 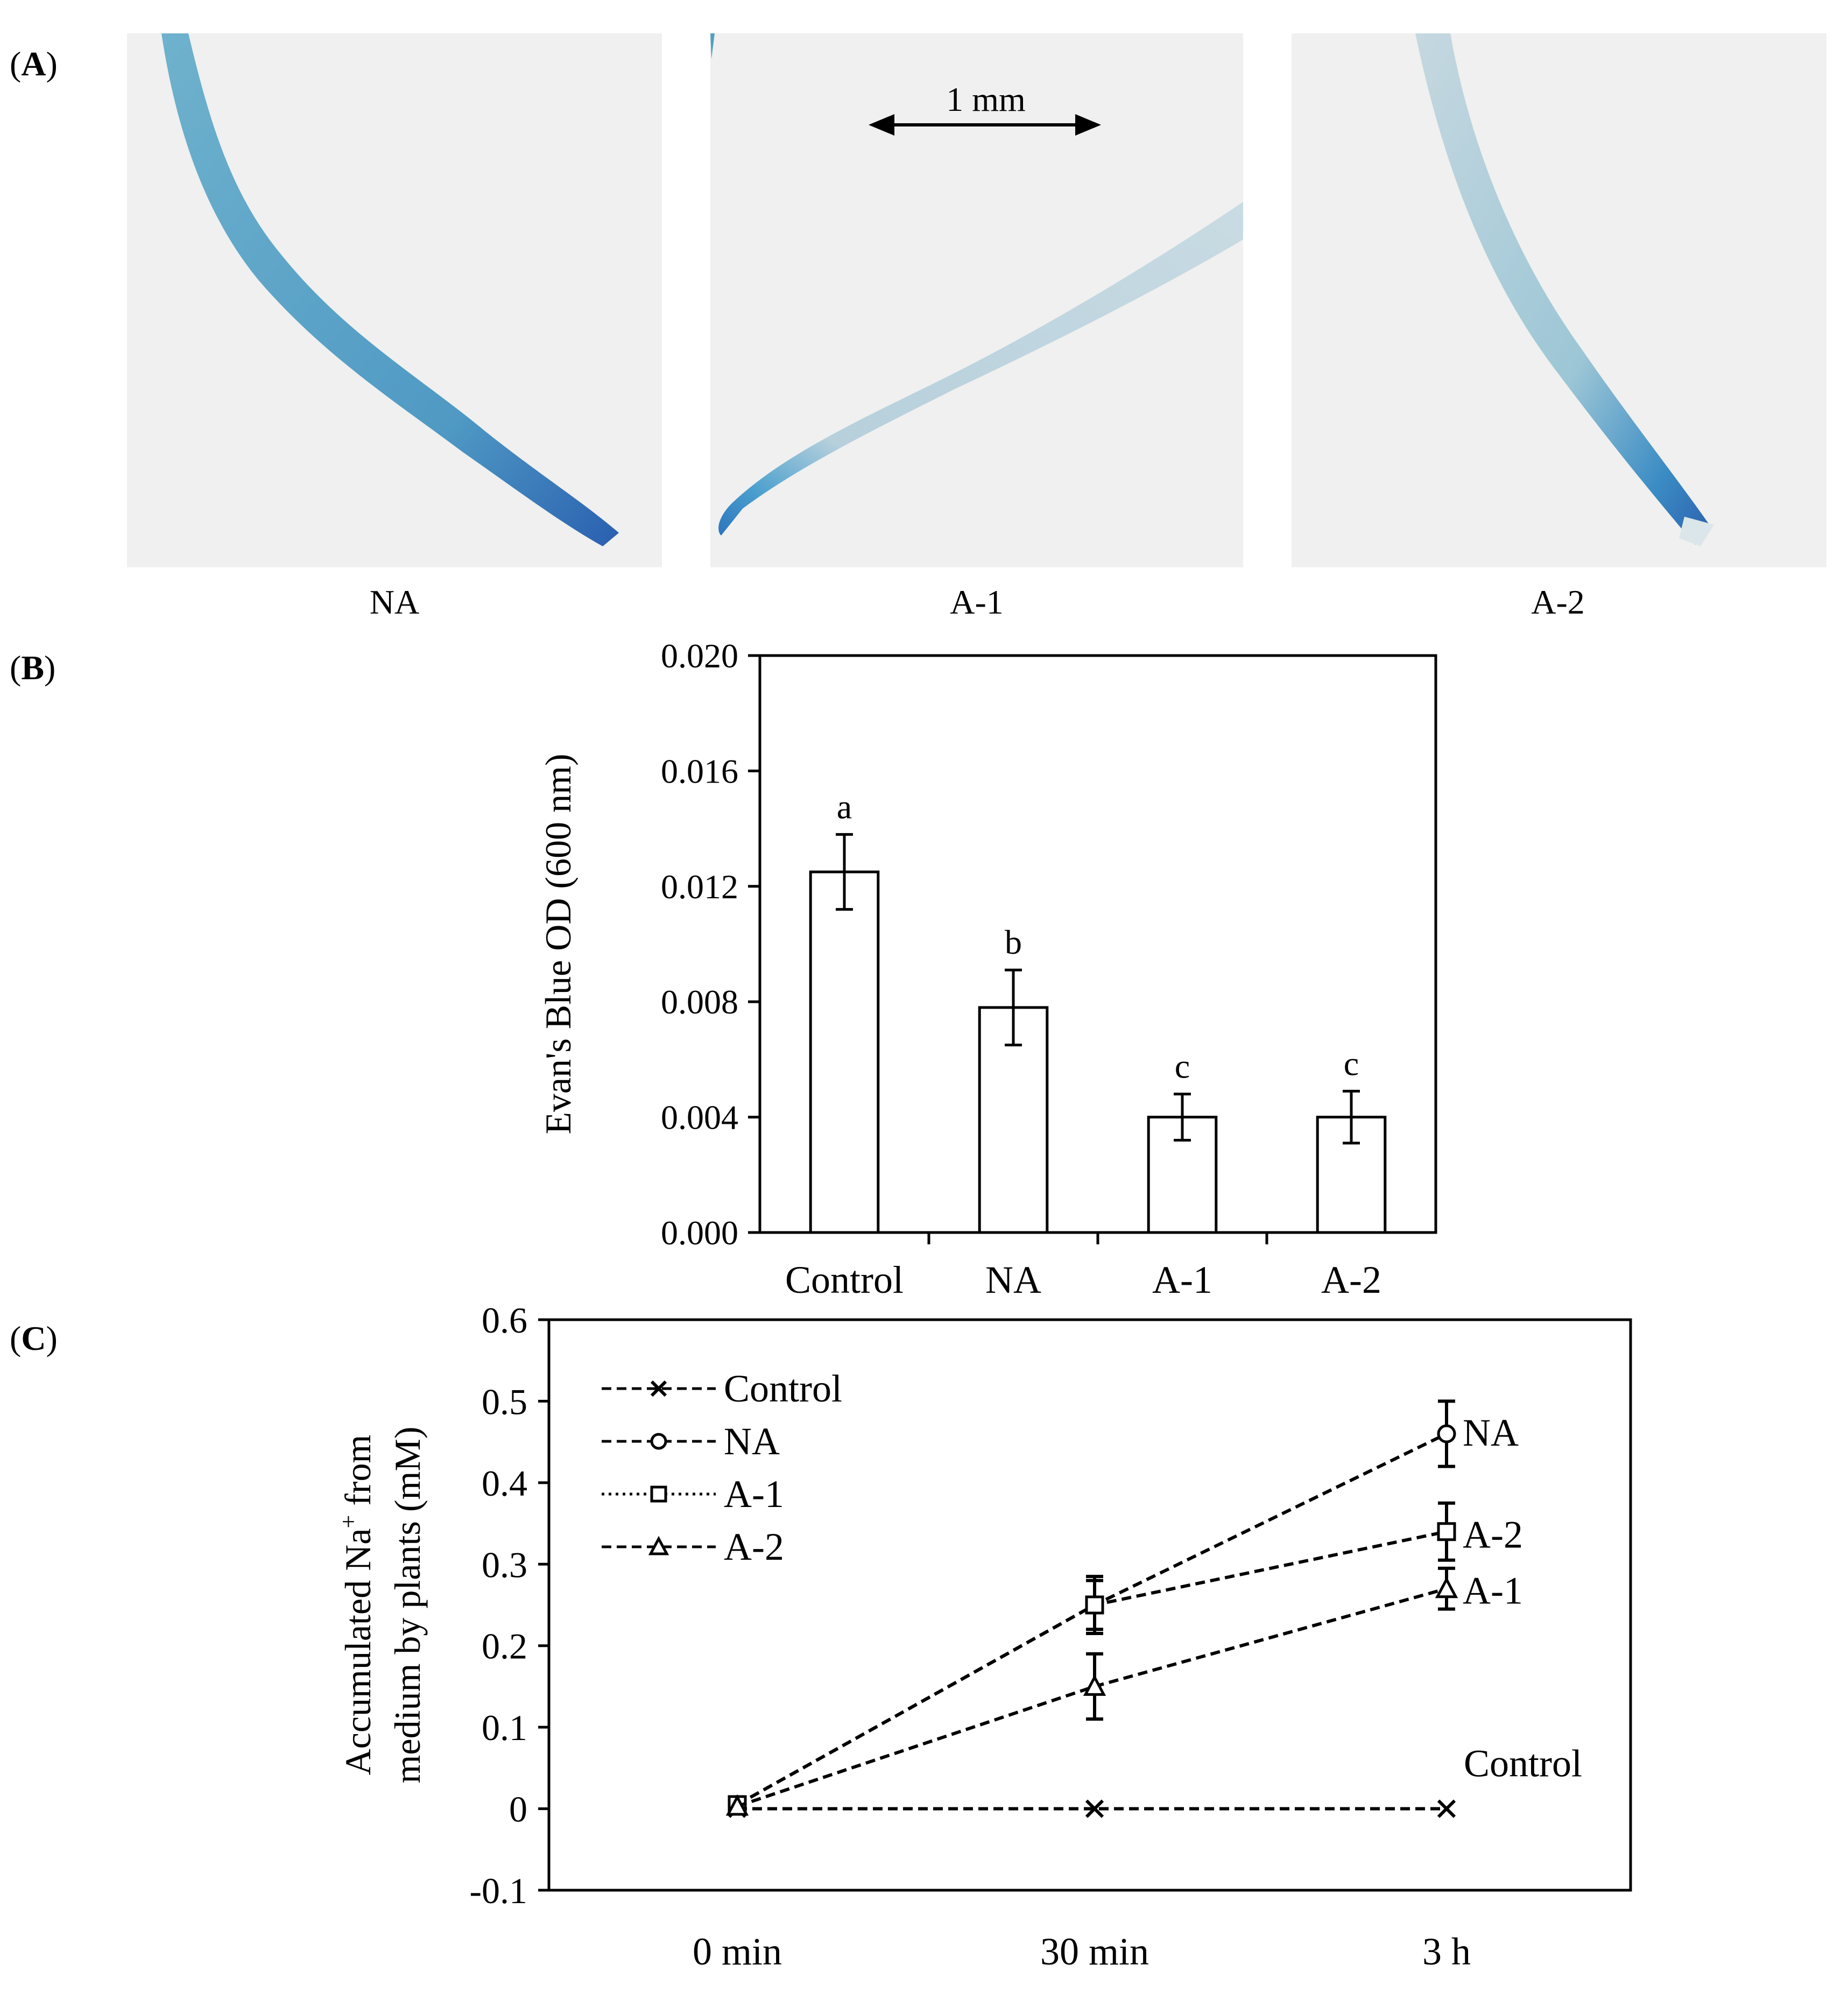 I want to click on x-tick-label: A-2, so click(x=1351, y=1279).